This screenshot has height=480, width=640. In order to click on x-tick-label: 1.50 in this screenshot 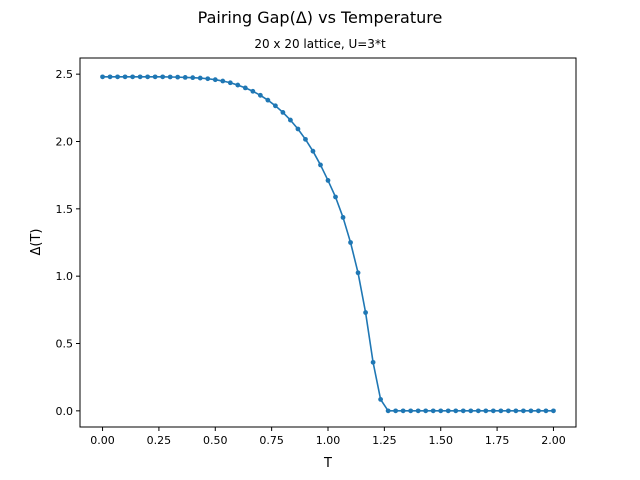, I will do `click(440, 440)`.